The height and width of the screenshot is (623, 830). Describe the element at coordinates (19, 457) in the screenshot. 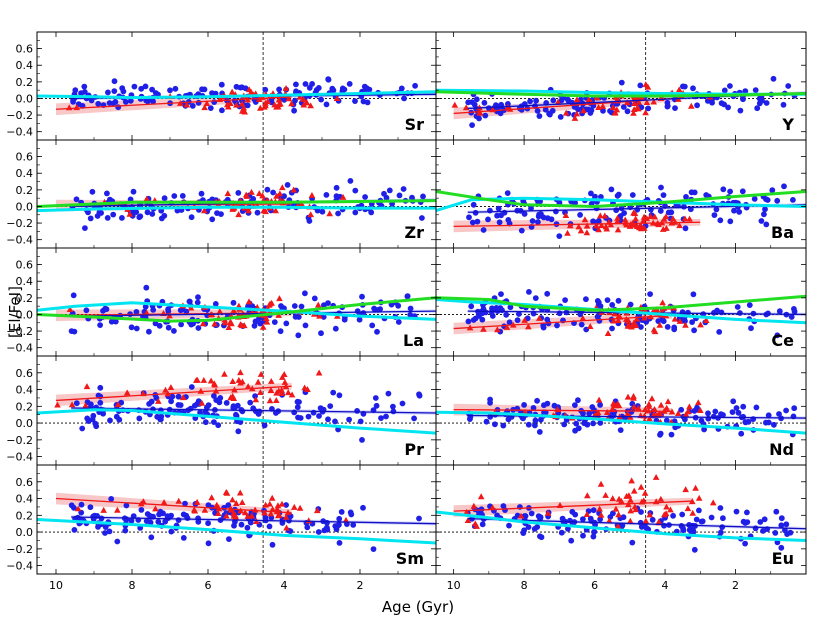

I see `y-tick-label: −0.4` at that location.